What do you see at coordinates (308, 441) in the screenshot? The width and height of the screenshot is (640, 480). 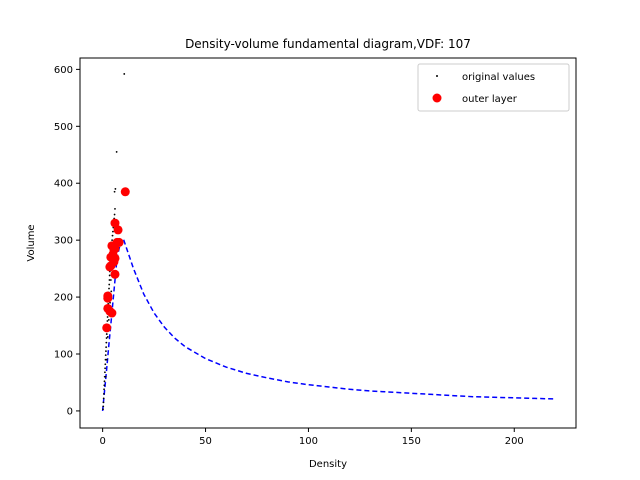 I see `x-tick-label: 100` at bounding box center [308, 441].